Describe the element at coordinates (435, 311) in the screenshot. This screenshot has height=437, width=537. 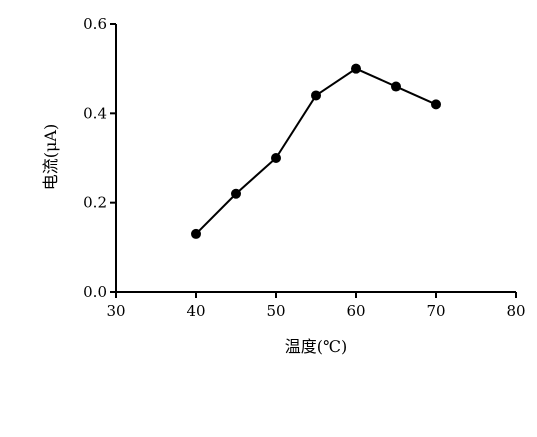
I see `x-tick-label: 70` at that location.